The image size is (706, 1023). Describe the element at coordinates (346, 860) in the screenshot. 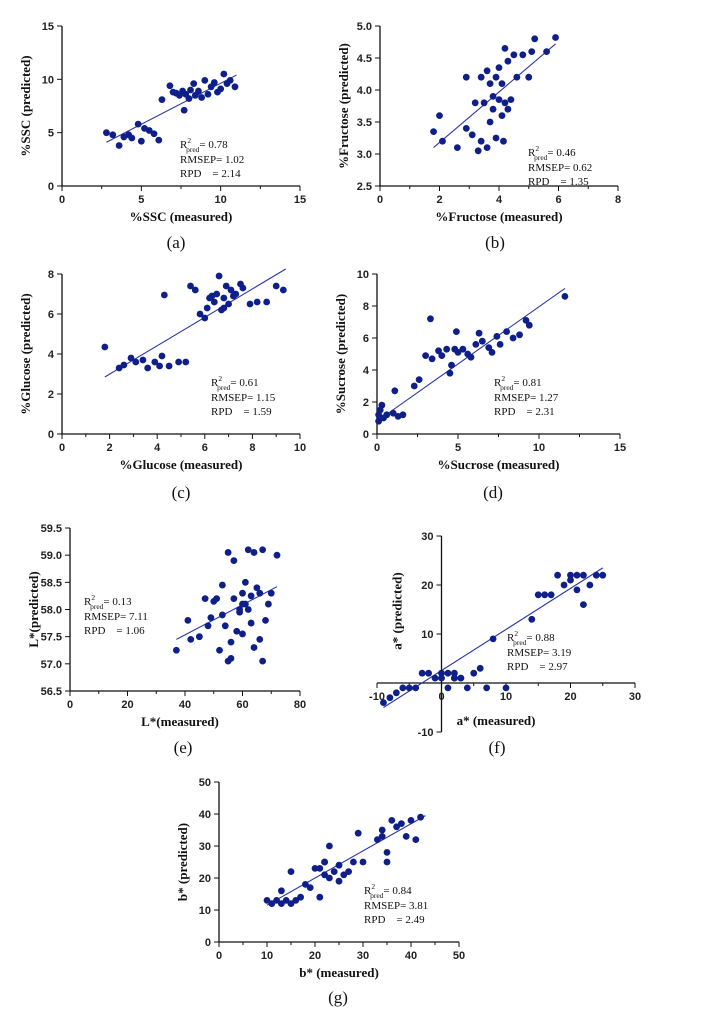

I see `regression-line` at that location.